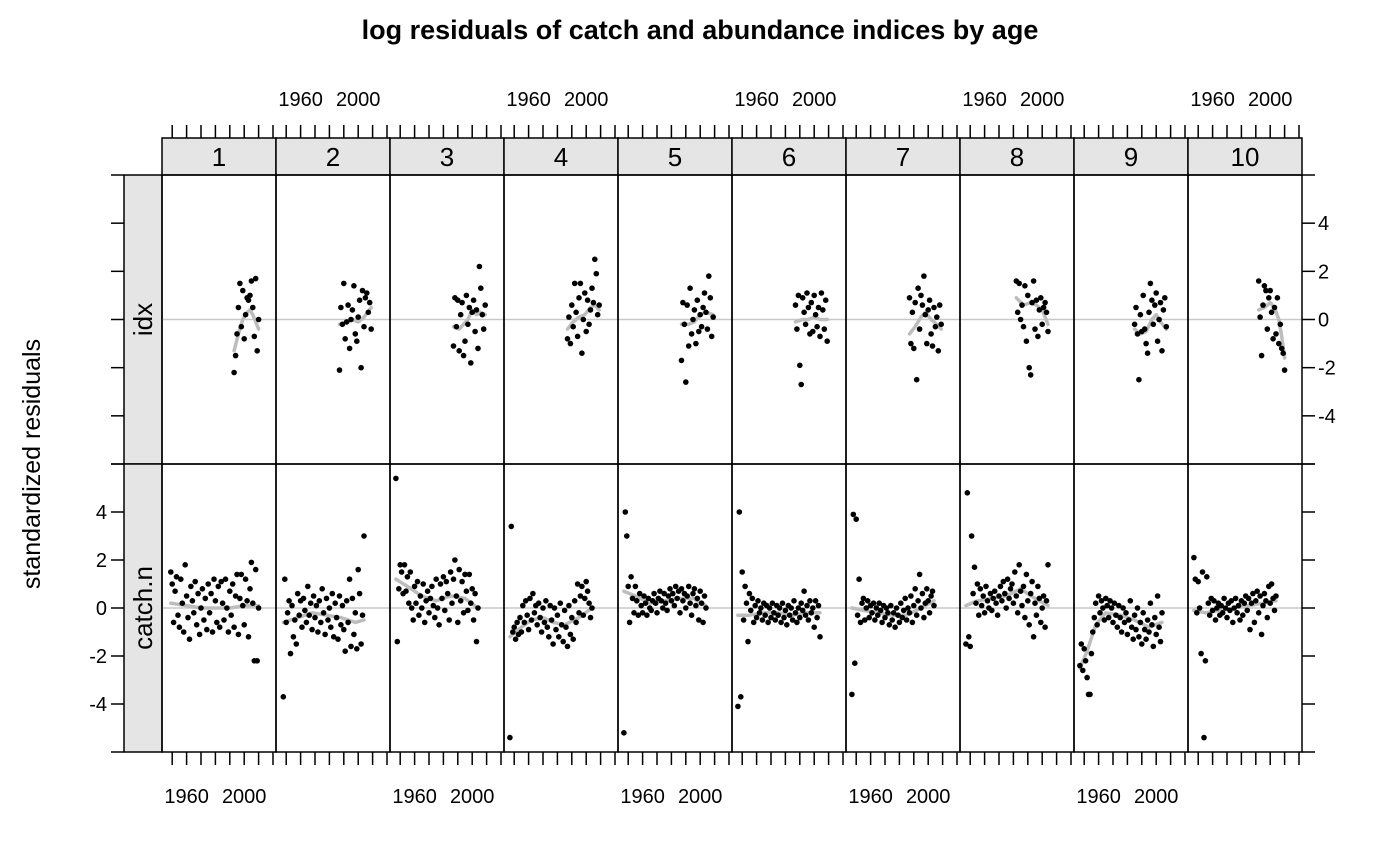 Image resolution: width=1400 pixels, height=866 pixels. Describe the element at coordinates (1245, 647) in the screenshot. I see `panel-catch.n-age-10` at that location.